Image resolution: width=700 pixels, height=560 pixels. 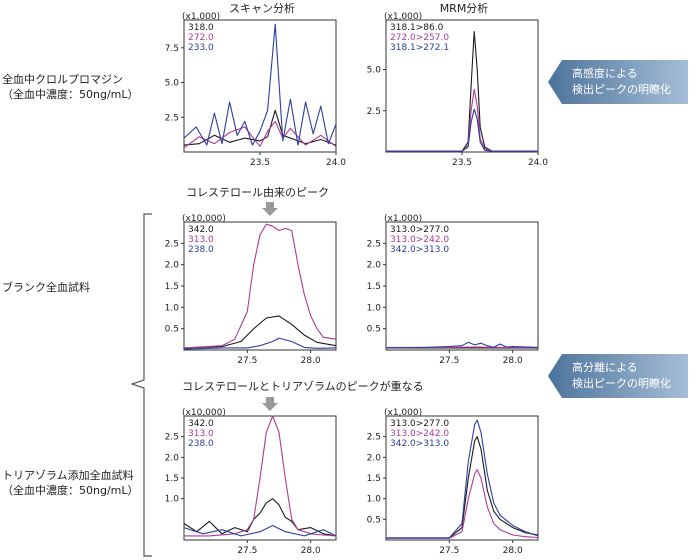 I want to click on callout-separation: 高分離による 検出ピークの明瞭化, so click(x=618, y=376).